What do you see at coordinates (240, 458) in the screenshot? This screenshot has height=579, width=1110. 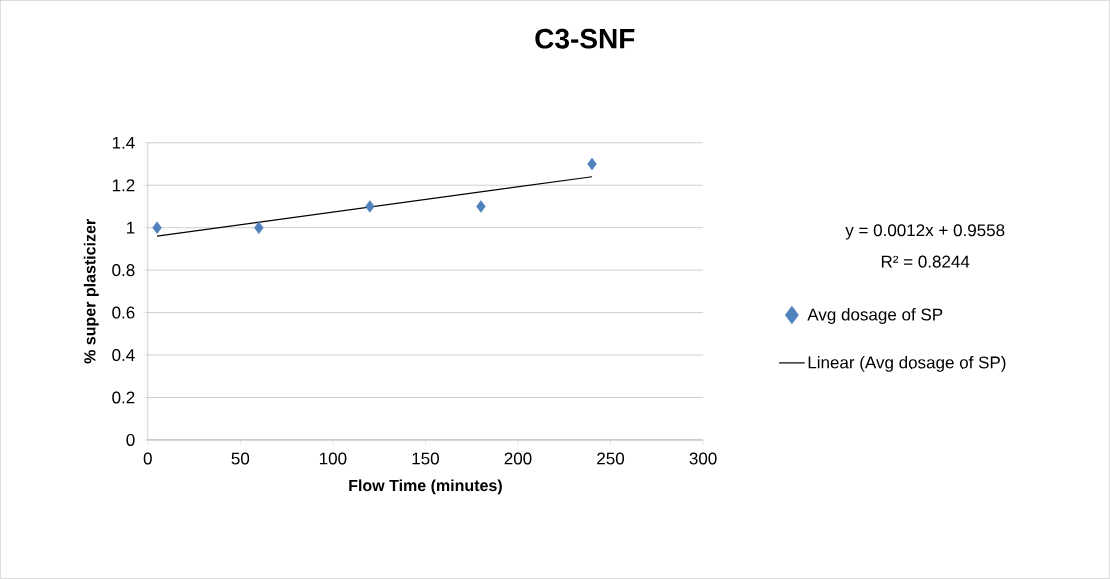 I see `x-tick-label: 50` at bounding box center [240, 458].